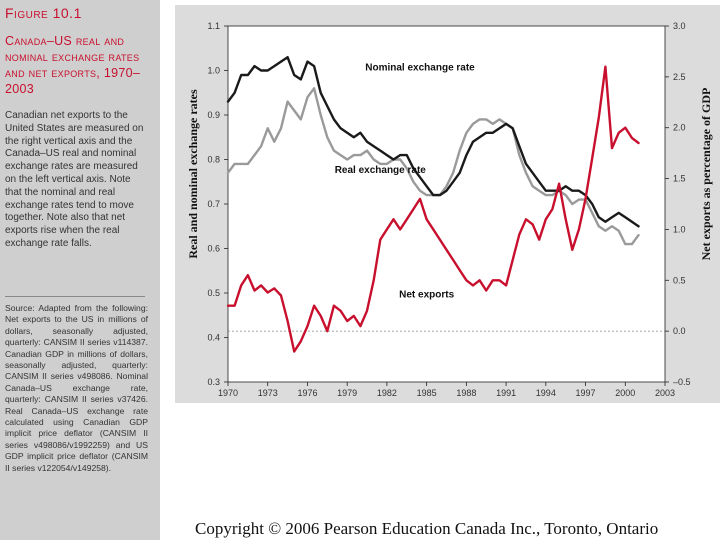 The height and width of the screenshot is (540, 720). What do you see at coordinates (706, 174) in the screenshot?
I see `y-right-axis-title: Net exports as percentage of GDP` at bounding box center [706, 174].